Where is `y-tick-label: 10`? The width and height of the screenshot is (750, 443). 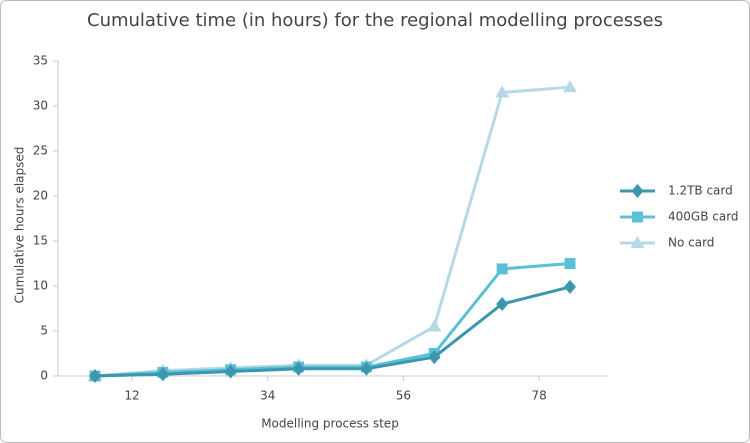
y-tick-label: 10 is located at coordinates (40, 286).